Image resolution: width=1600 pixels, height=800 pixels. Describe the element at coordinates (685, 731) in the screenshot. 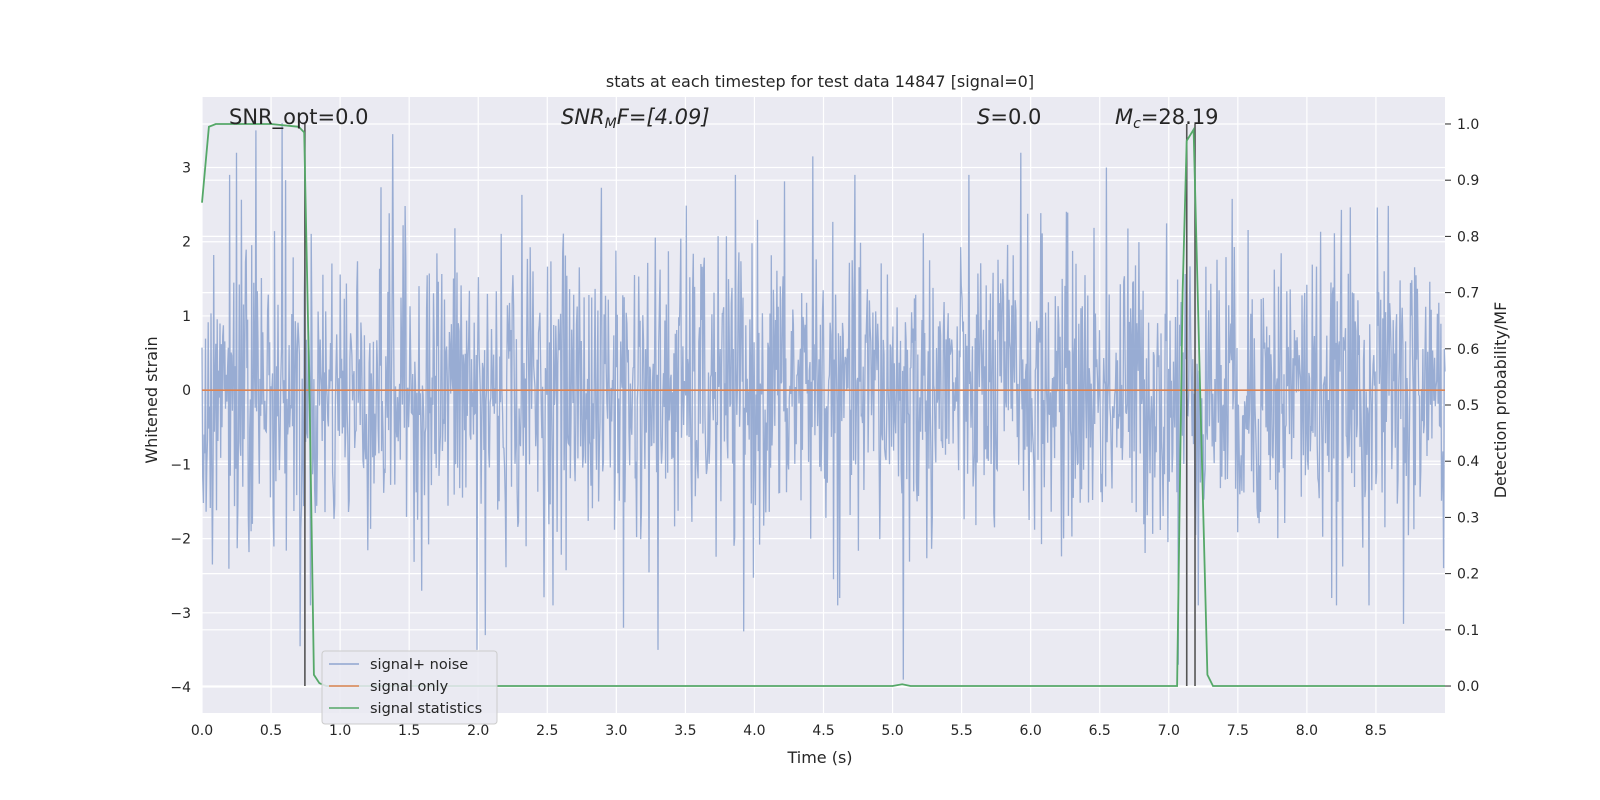

I see `x-tick-label: 3.5` at that location.